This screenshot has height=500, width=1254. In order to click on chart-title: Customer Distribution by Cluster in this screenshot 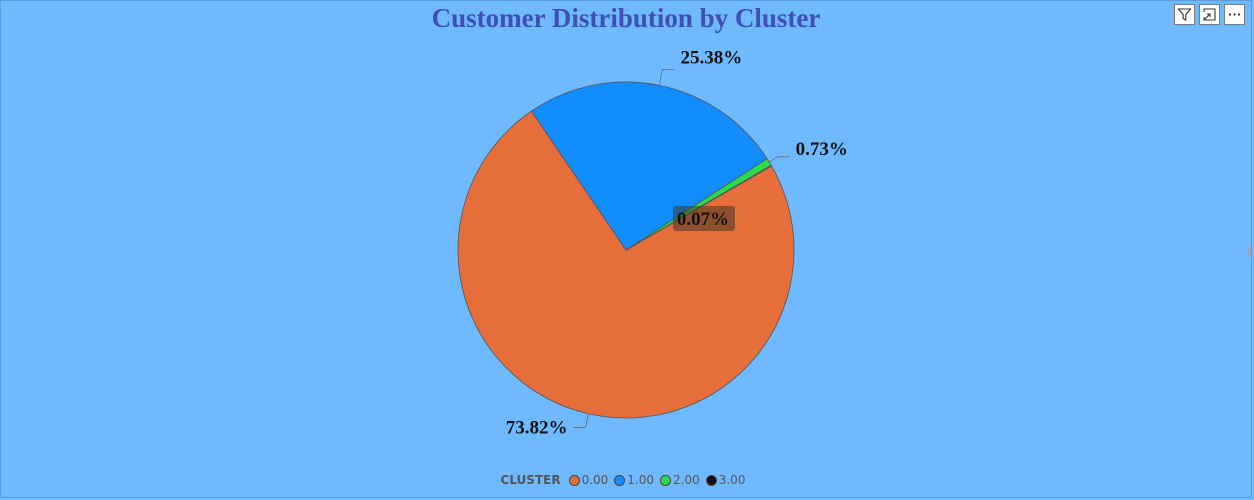, I will do `click(626, 18)`.